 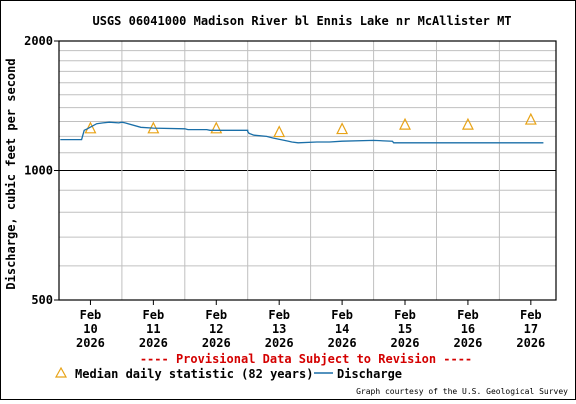 I want to click on legend-discharge-label: Discharge, so click(x=369, y=374).